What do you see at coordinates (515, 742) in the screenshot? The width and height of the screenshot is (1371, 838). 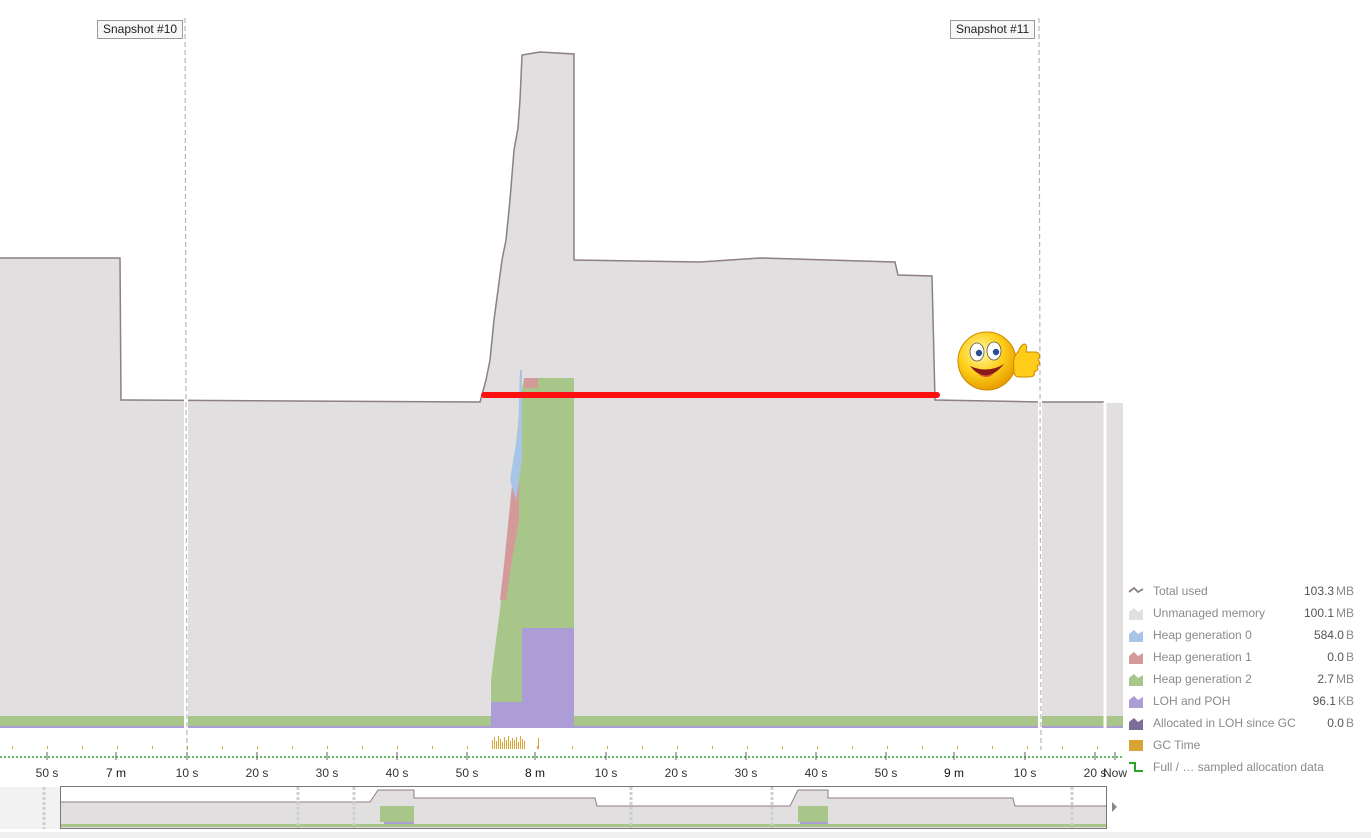 I see `gc-time-bars` at bounding box center [515, 742].